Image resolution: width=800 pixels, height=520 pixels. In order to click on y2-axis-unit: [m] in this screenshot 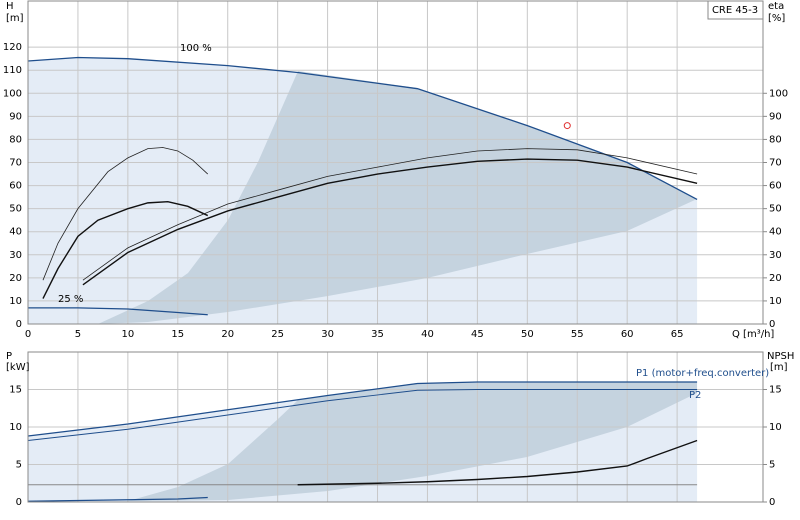, I will do `click(779, 367)`.